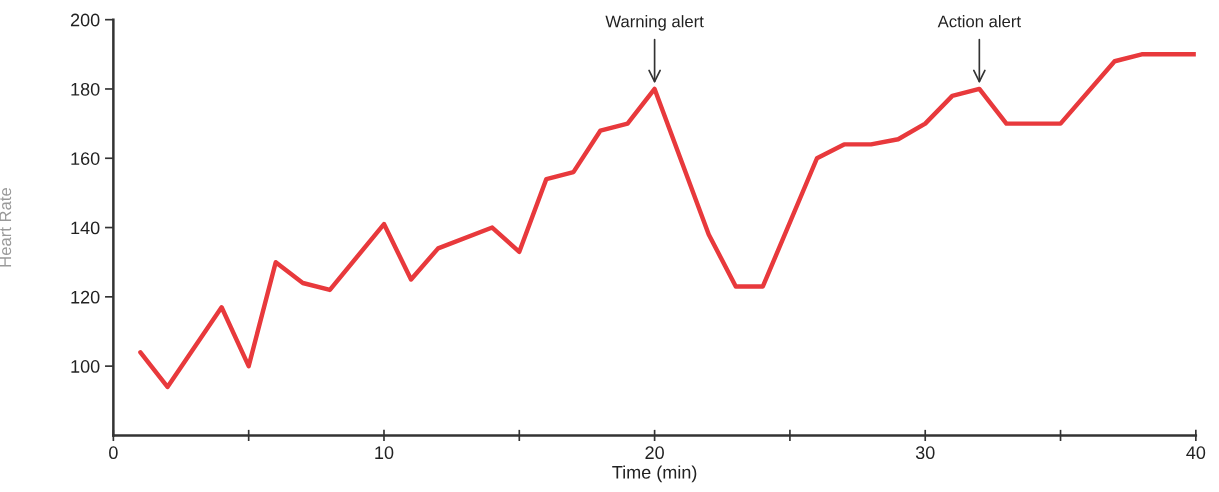 Image resolution: width=1219 pixels, height=492 pixels. What do you see at coordinates (925, 453) in the screenshot?
I see `x-tick-label: 30` at bounding box center [925, 453].